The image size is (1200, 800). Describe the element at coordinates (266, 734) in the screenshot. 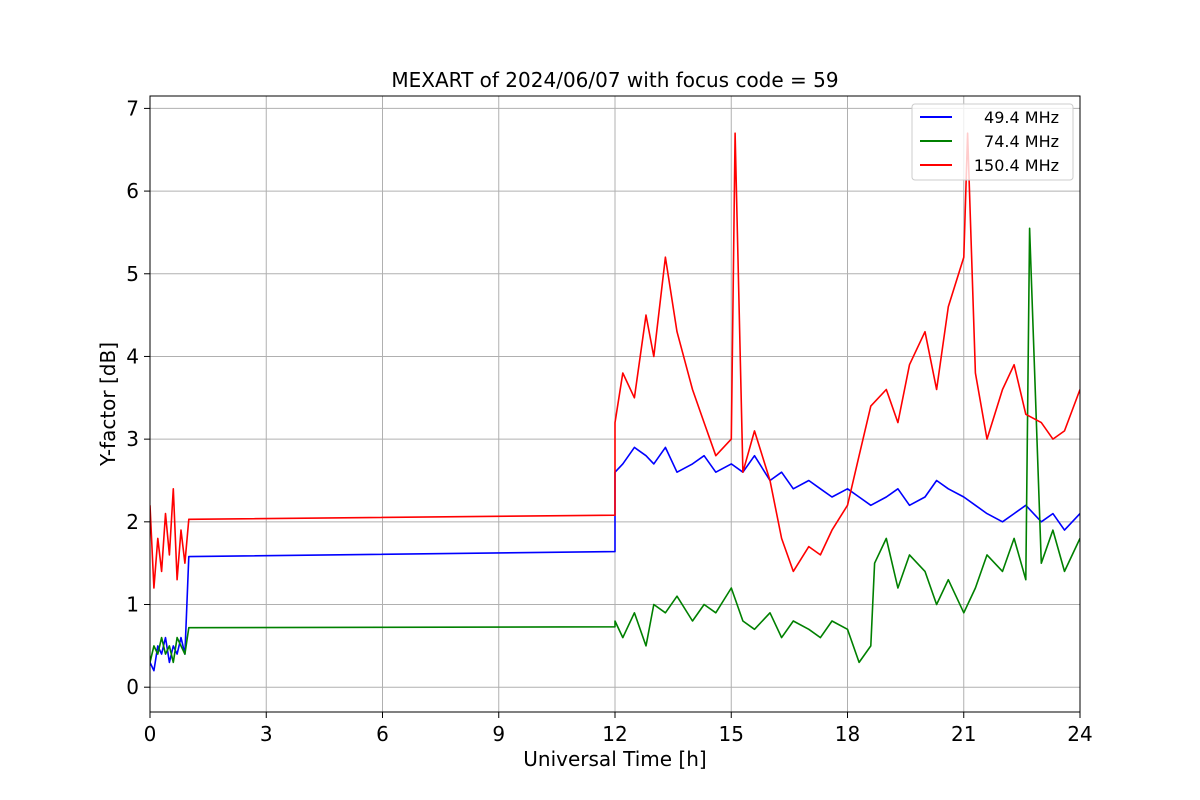

I see `x-tick-label: 3` at that location.